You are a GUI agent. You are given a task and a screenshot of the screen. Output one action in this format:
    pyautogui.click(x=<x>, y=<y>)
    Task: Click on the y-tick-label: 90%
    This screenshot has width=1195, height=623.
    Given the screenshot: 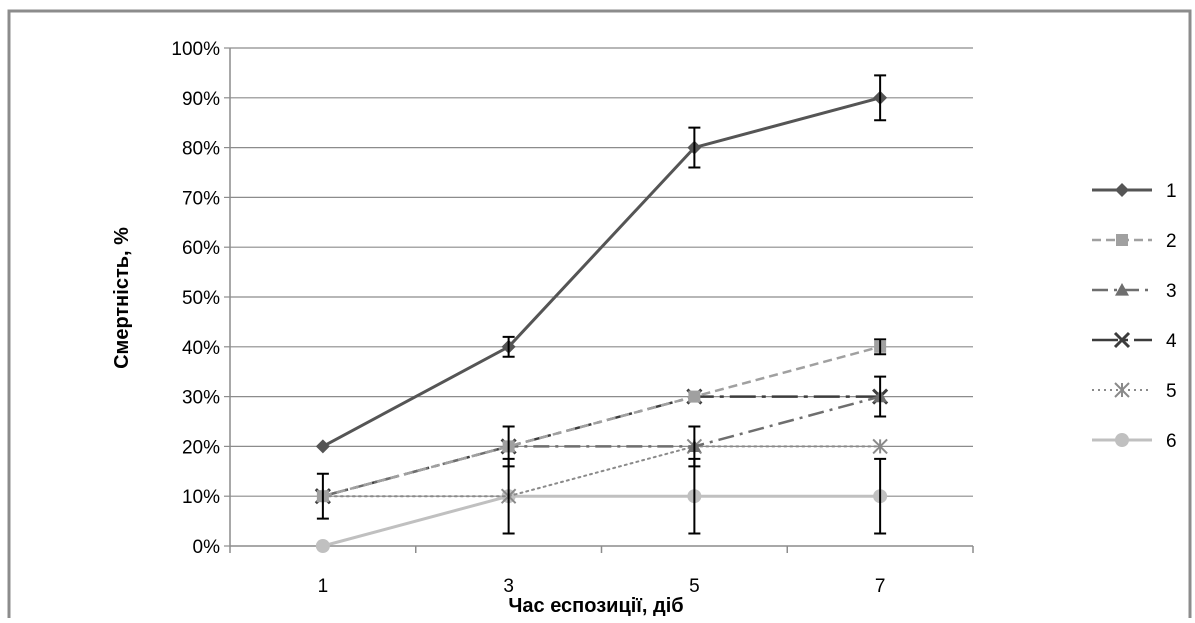 What is the action you would take?
    pyautogui.click(x=201, y=99)
    